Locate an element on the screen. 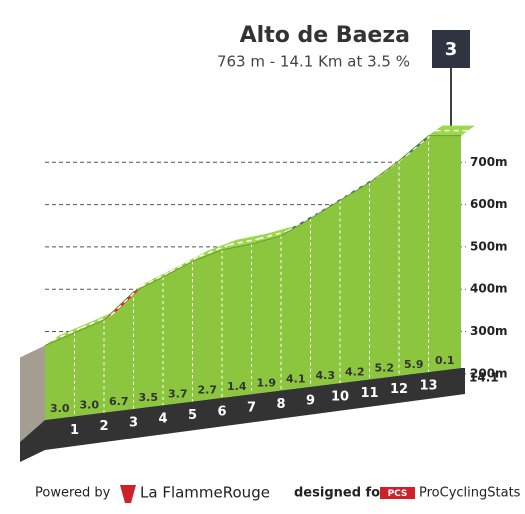 The image size is (525, 514). brand-logo is located at coordinates (128, 494).